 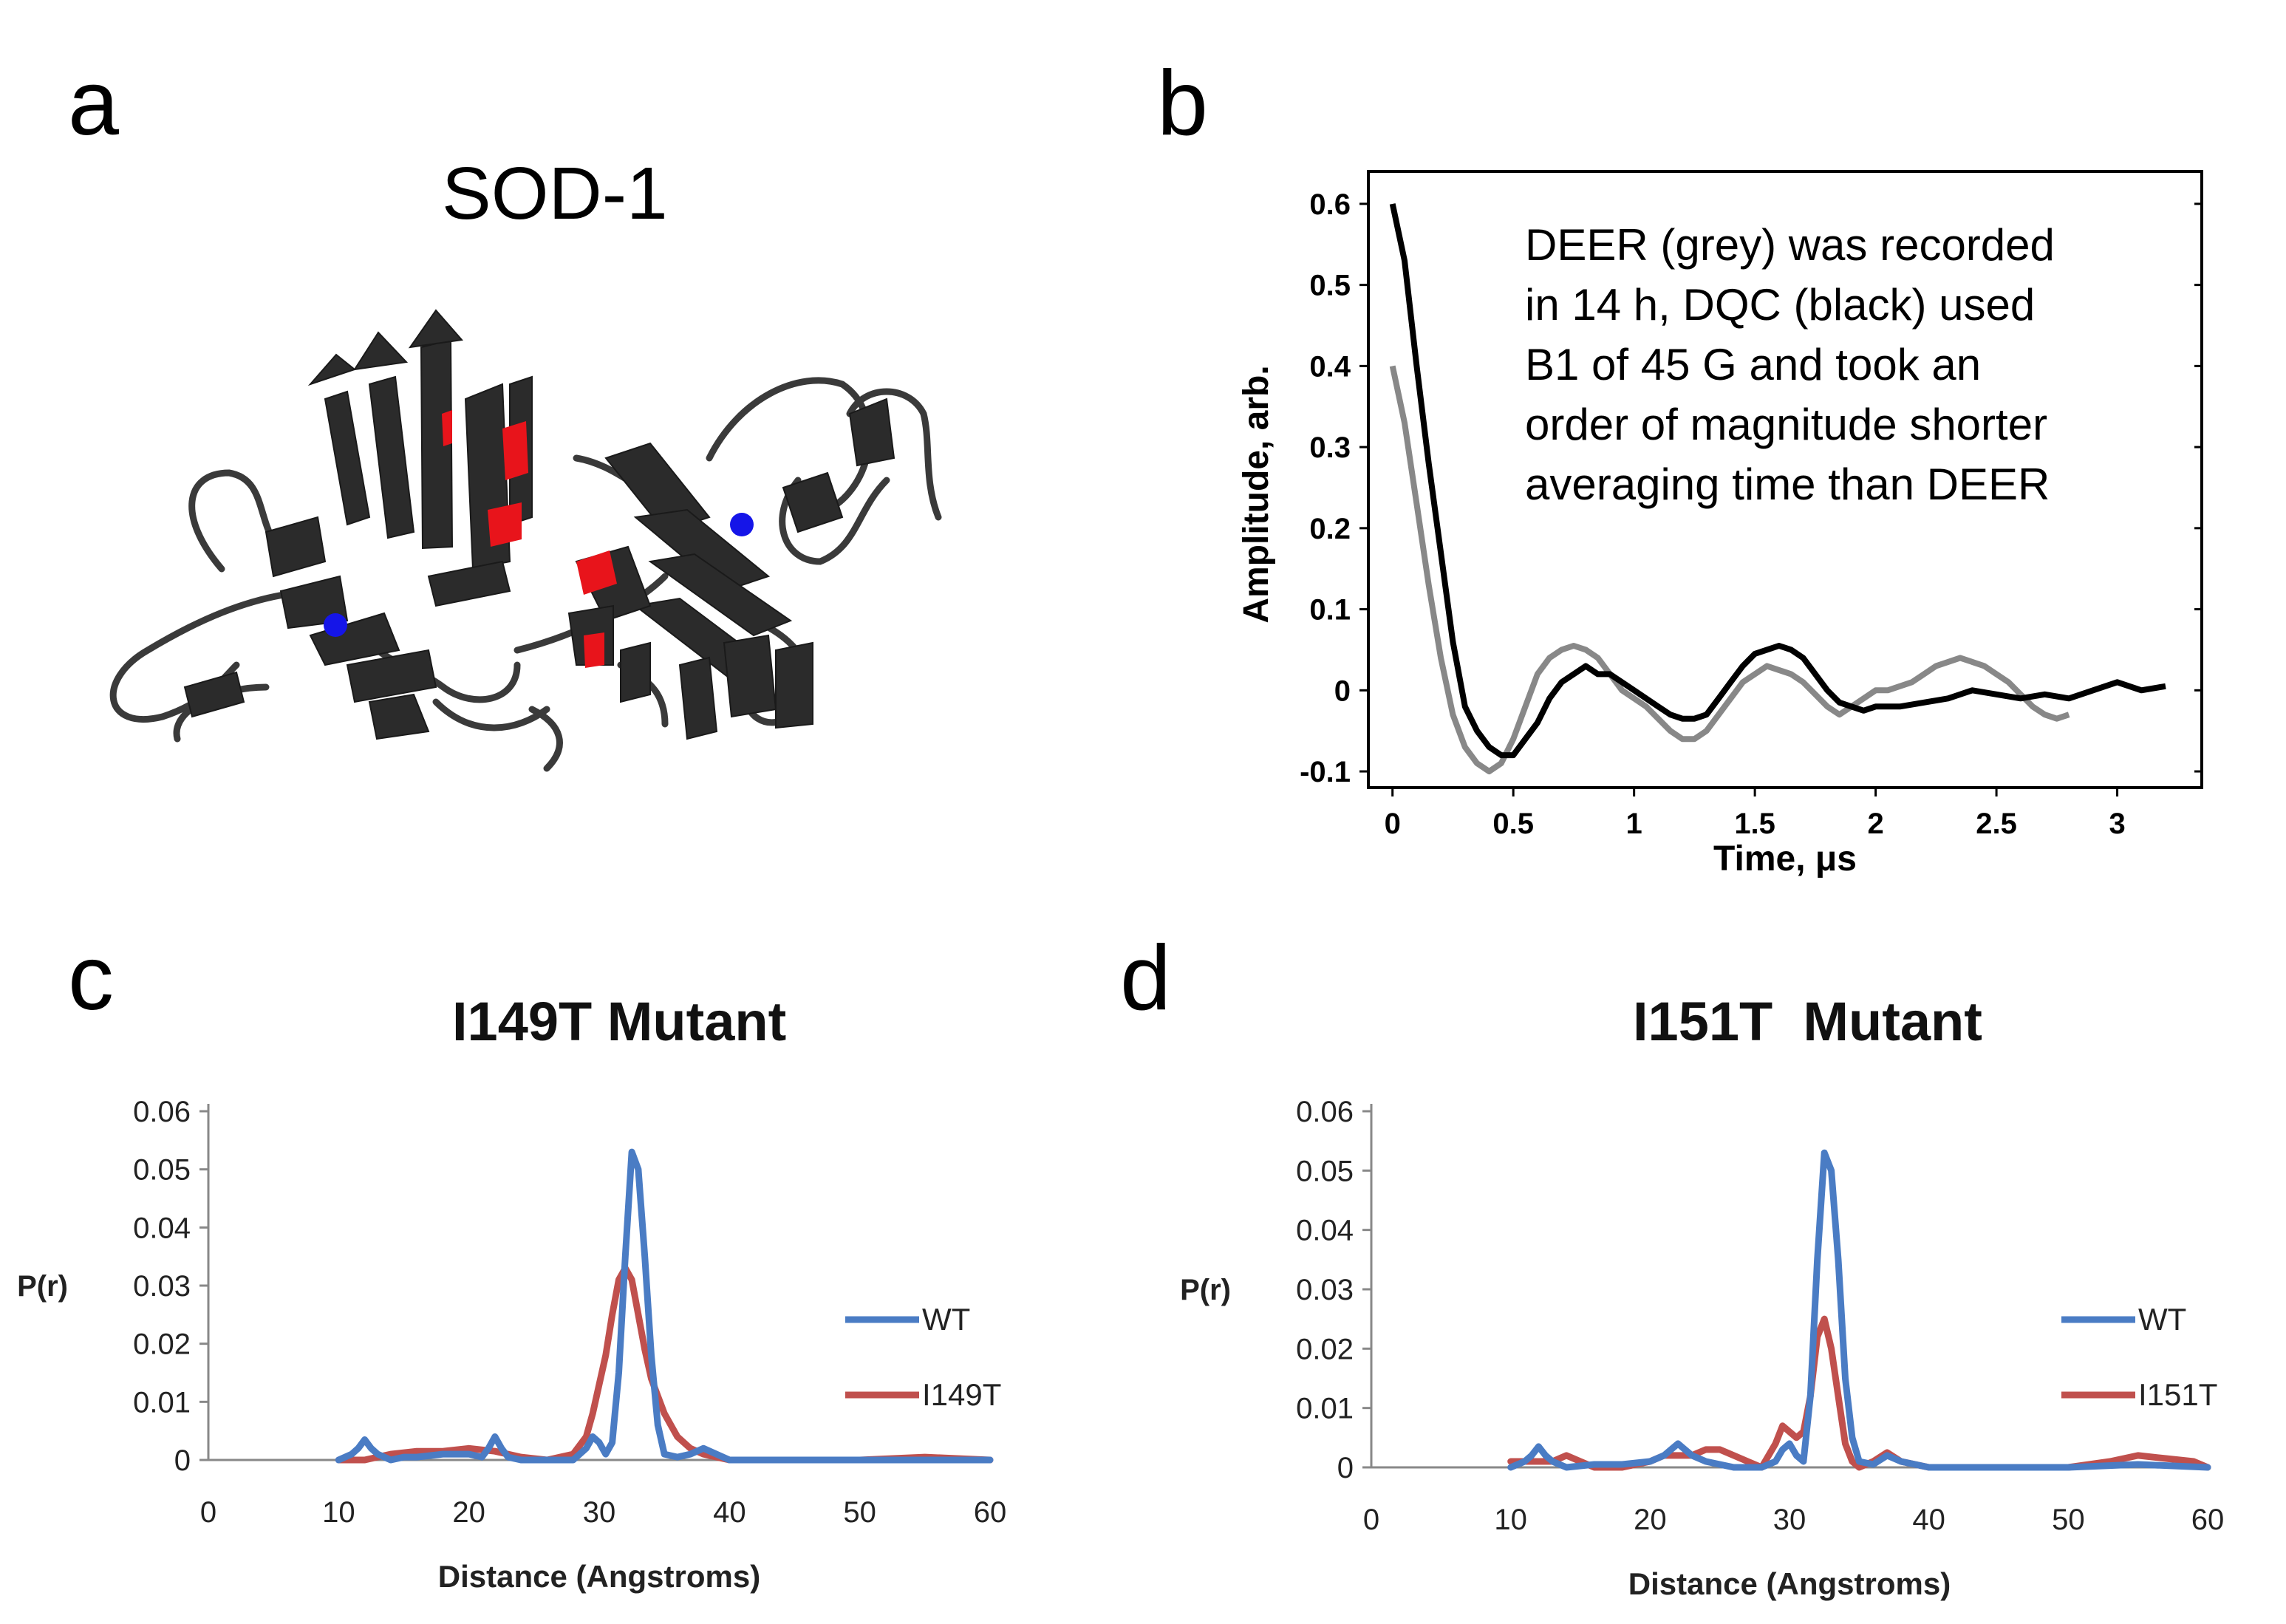 What do you see at coordinates (1343, 691) in the screenshot?
I see `chart-b-ytick-label: 0` at bounding box center [1343, 691].